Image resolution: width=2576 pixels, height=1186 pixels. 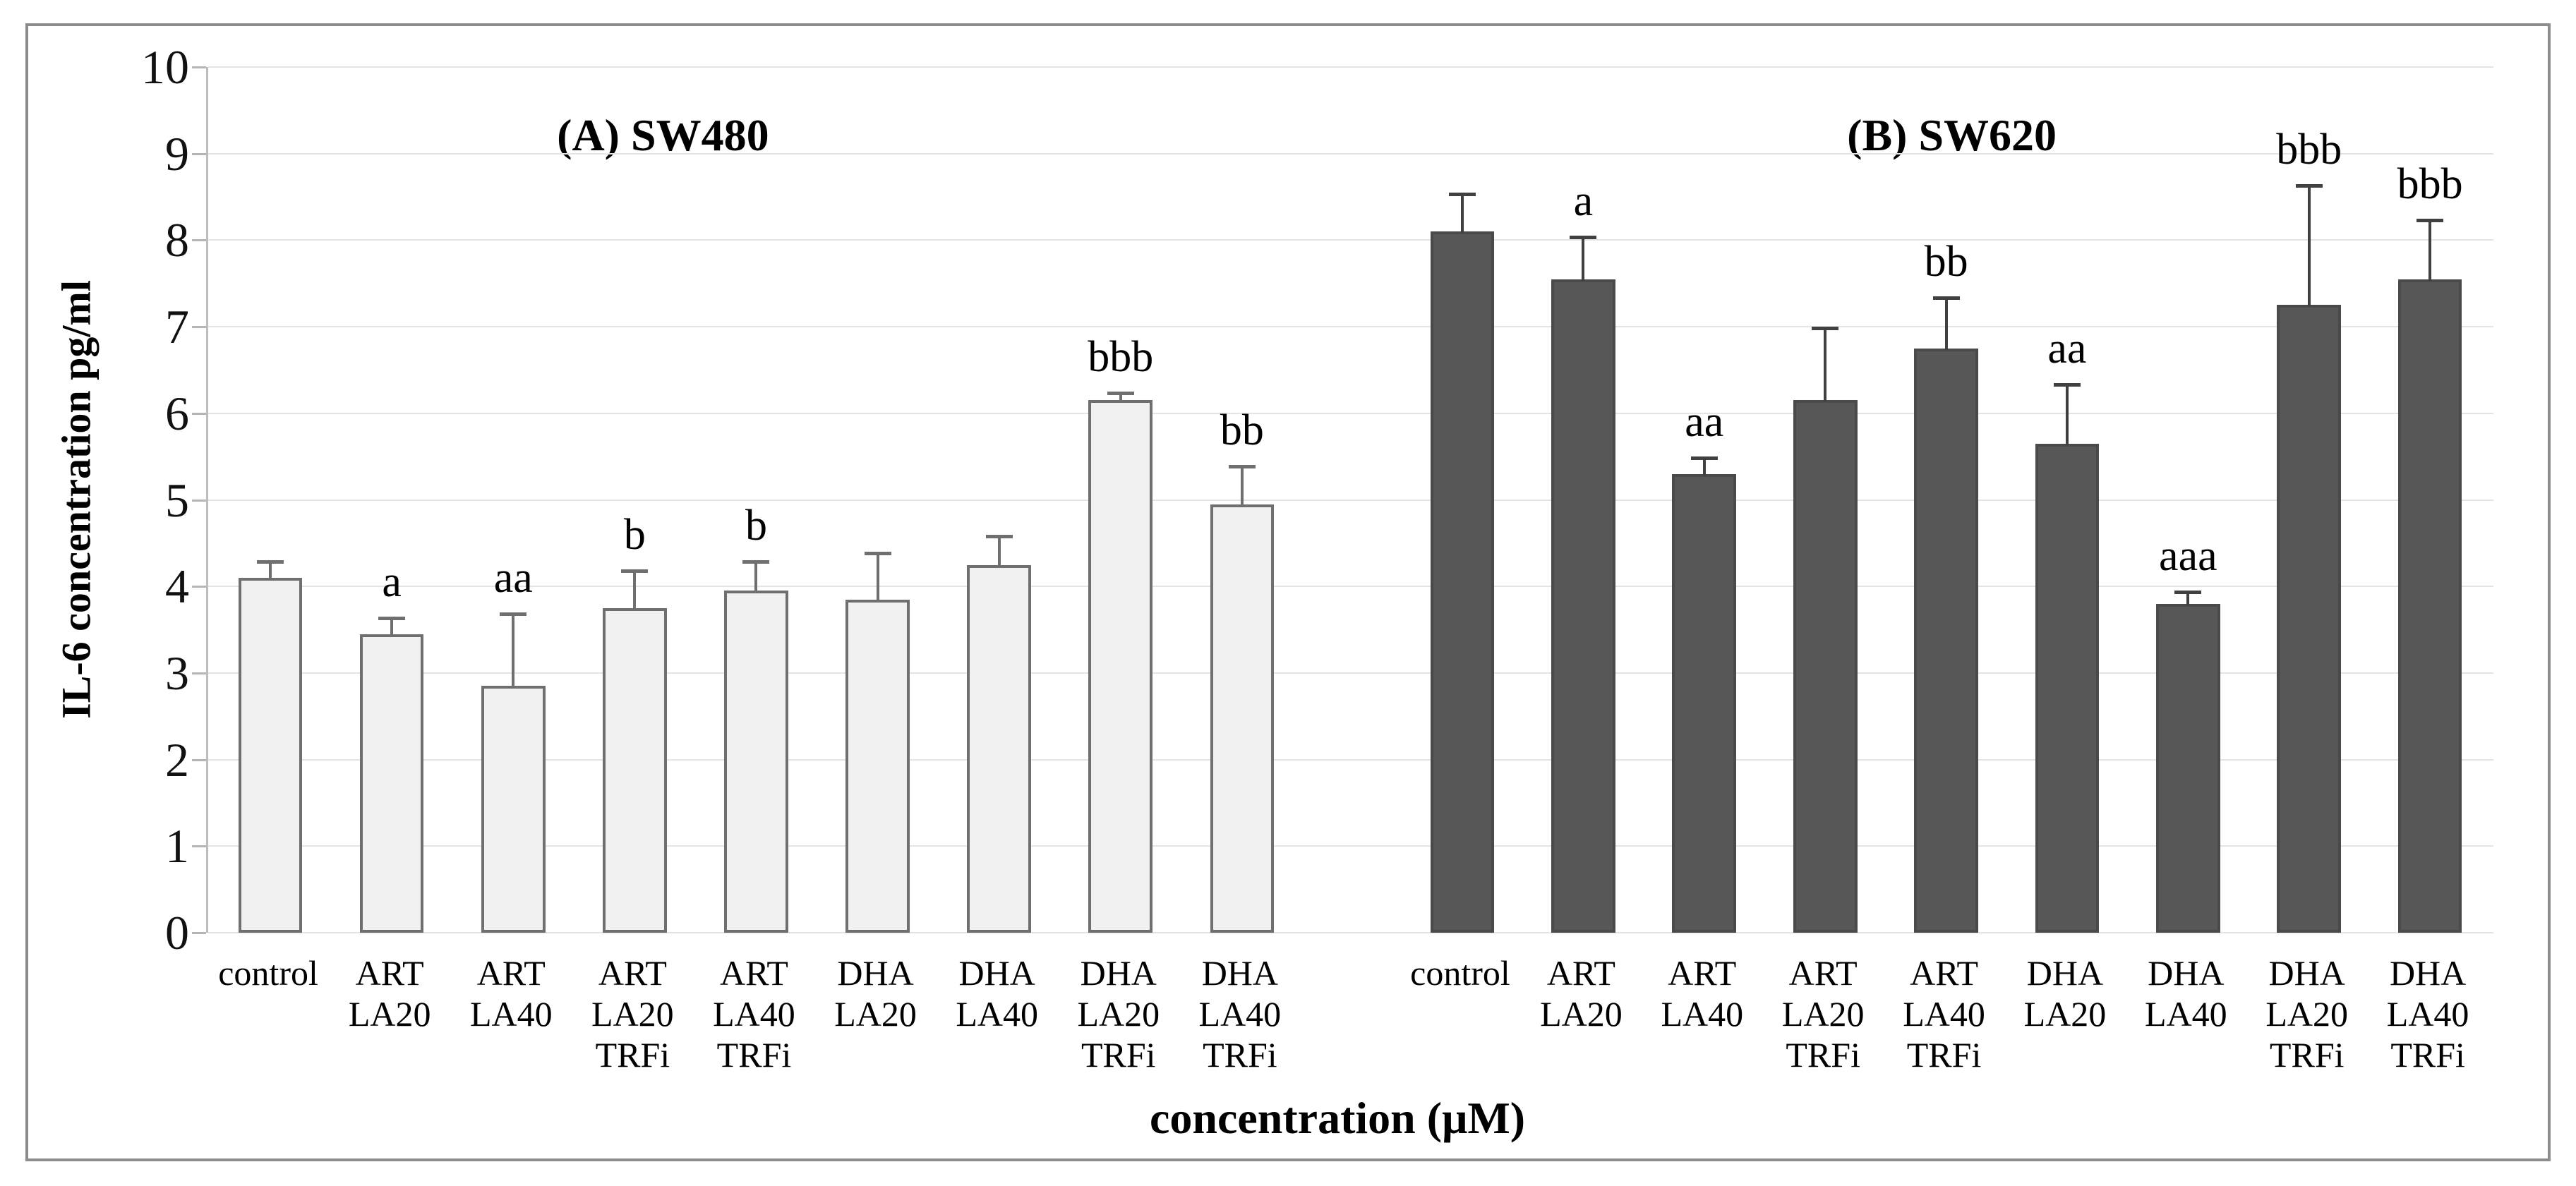 What do you see at coordinates (1337, 1118) in the screenshot?
I see `x-axis-title: concentration (μM)` at bounding box center [1337, 1118].